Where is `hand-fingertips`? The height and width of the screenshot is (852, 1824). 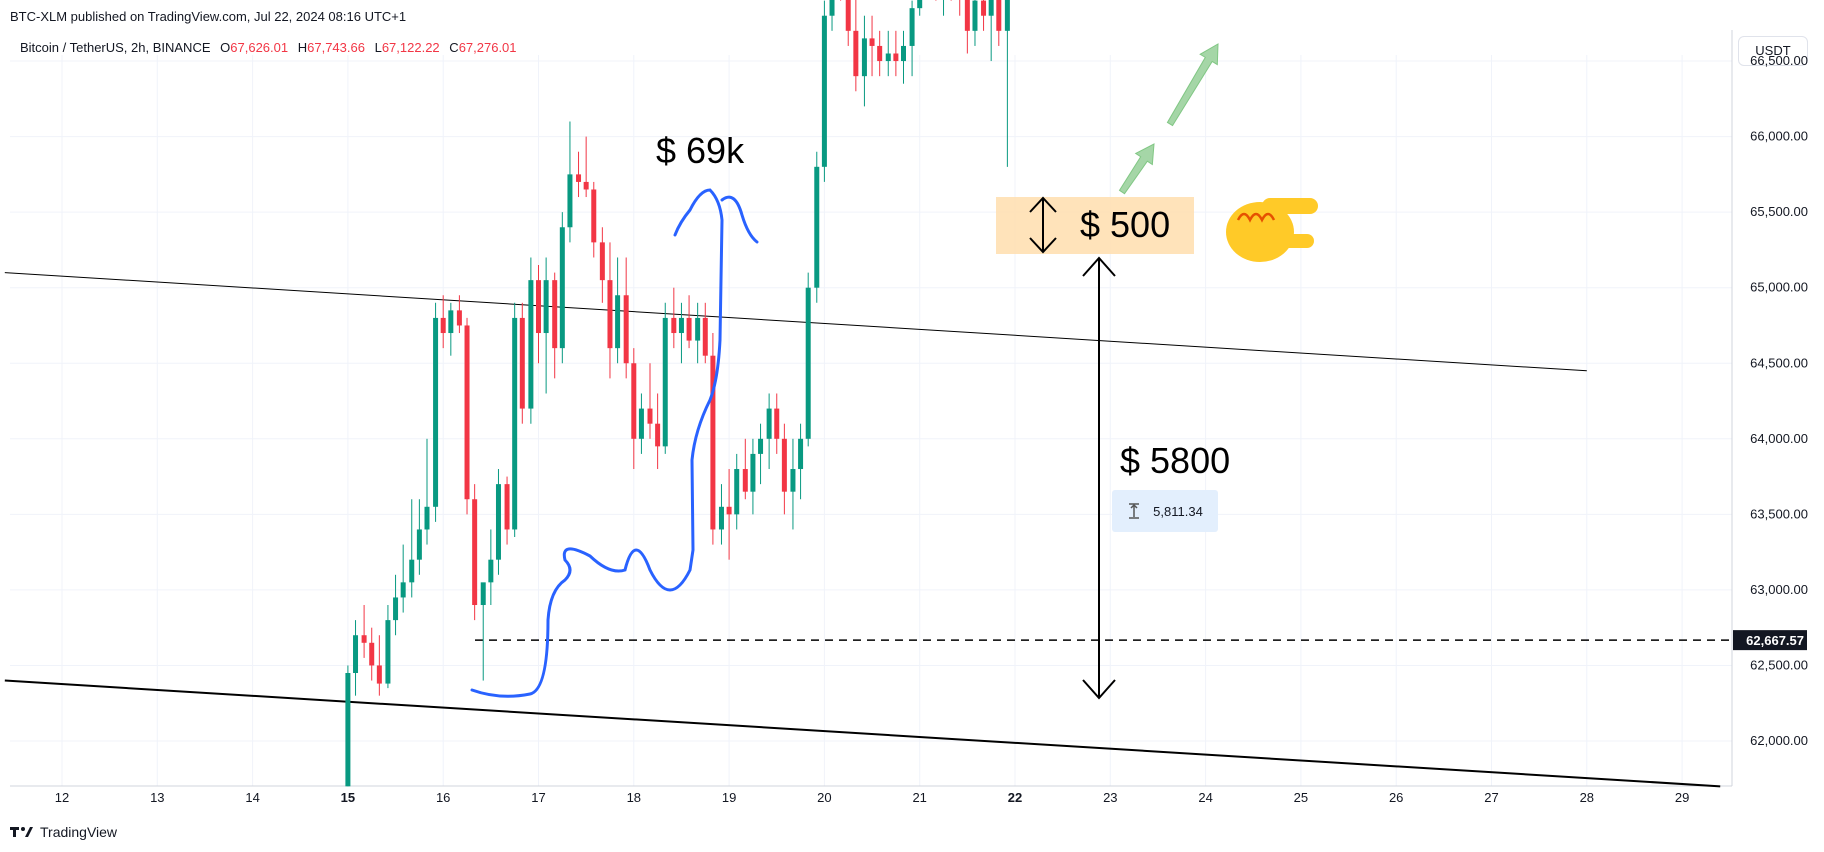 hand-fingertips is located at coordinates (1256, 217).